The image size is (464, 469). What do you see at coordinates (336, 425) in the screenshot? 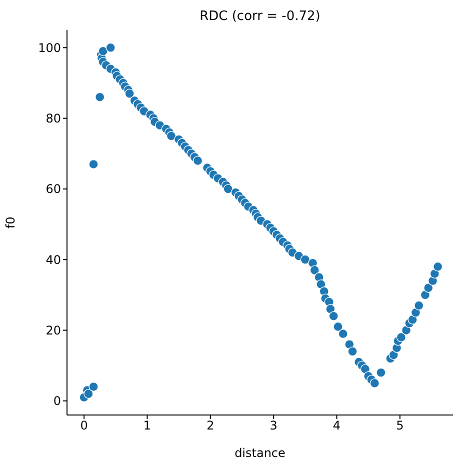
I see `x-tick-label: 4` at bounding box center [336, 425].